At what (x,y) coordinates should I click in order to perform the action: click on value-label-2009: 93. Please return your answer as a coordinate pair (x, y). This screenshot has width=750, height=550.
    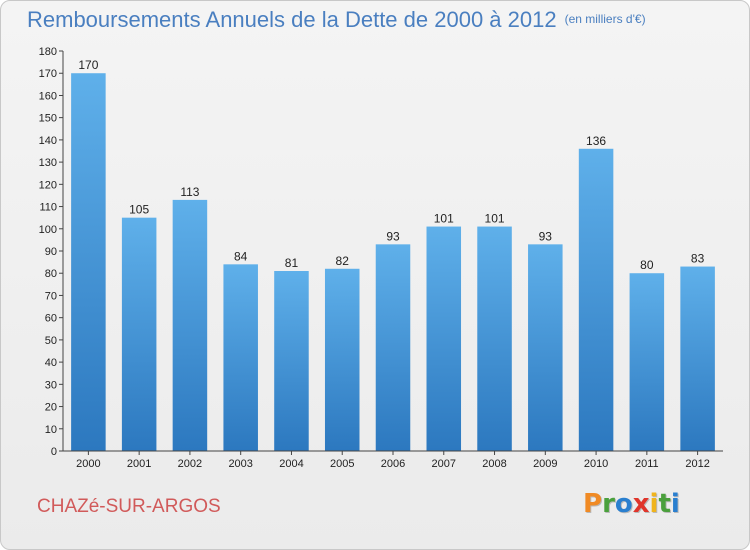
    Looking at the image, I should click on (546, 236).